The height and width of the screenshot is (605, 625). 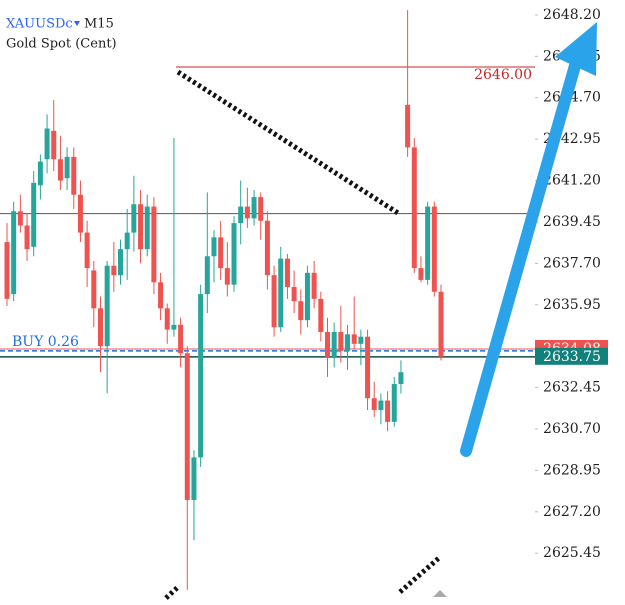 What do you see at coordinates (39, 24) in the screenshot?
I see `symbol: XAUUSDc` at bounding box center [39, 24].